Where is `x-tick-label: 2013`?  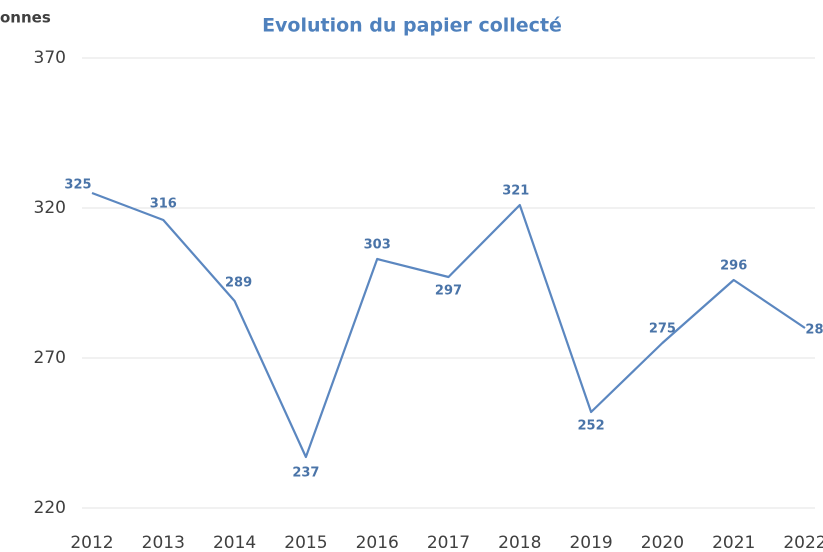
x-tick-label: 2013 is located at coordinates (163, 542).